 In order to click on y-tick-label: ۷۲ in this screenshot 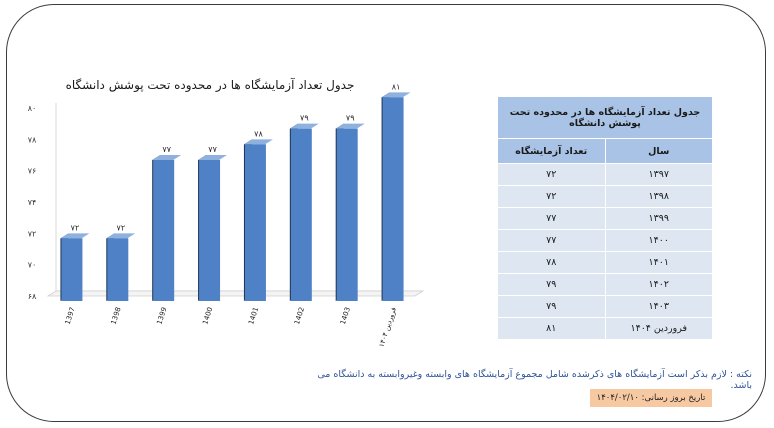, I will do `click(32, 233)`.